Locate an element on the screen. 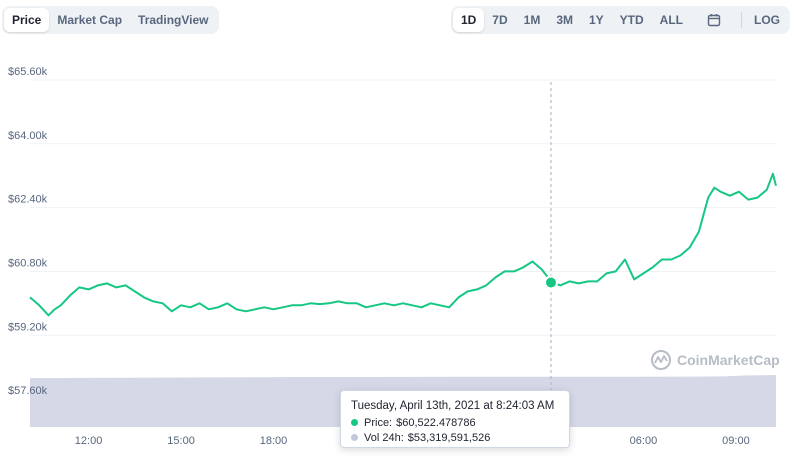 The image size is (800, 458). tooltip-volume-value: $53,319,591,526 is located at coordinates (449, 437).